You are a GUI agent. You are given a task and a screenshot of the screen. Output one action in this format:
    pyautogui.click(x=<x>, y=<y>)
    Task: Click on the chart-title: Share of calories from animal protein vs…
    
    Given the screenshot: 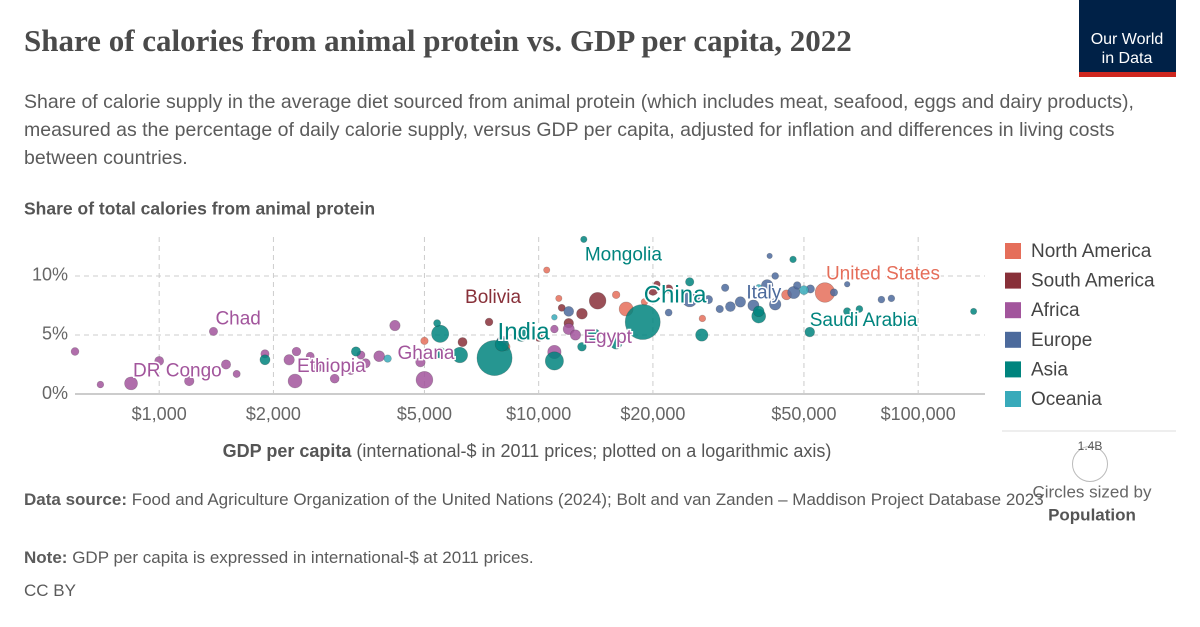 What is the action you would take?
    pyautogui.click(x=438, y=40)
    